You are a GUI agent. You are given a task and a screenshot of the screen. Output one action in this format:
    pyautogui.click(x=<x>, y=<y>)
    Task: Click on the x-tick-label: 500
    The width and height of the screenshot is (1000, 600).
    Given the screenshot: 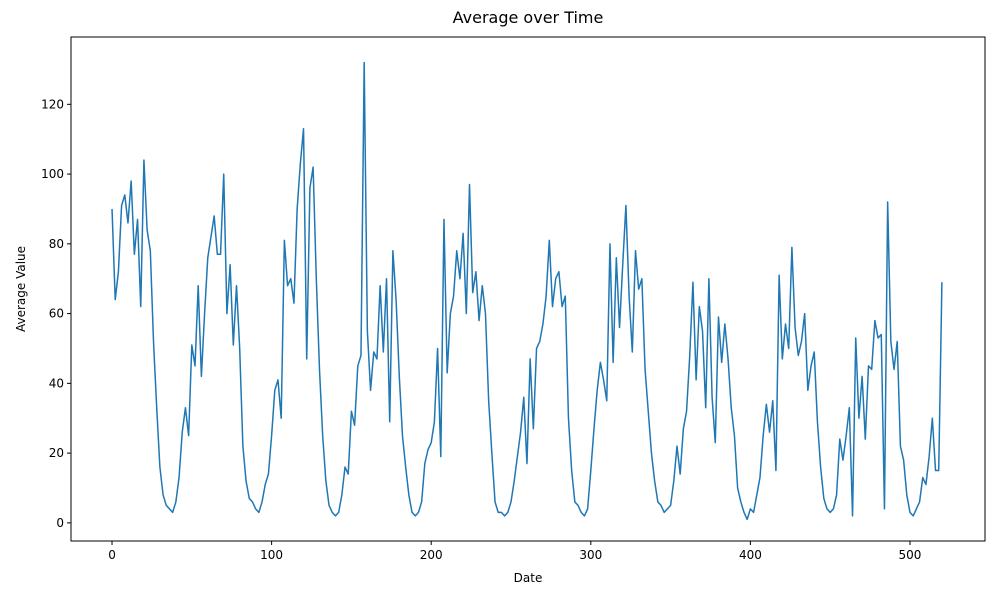 What is the action you would take?
    pyautogui.click(x=910, y=555)
    